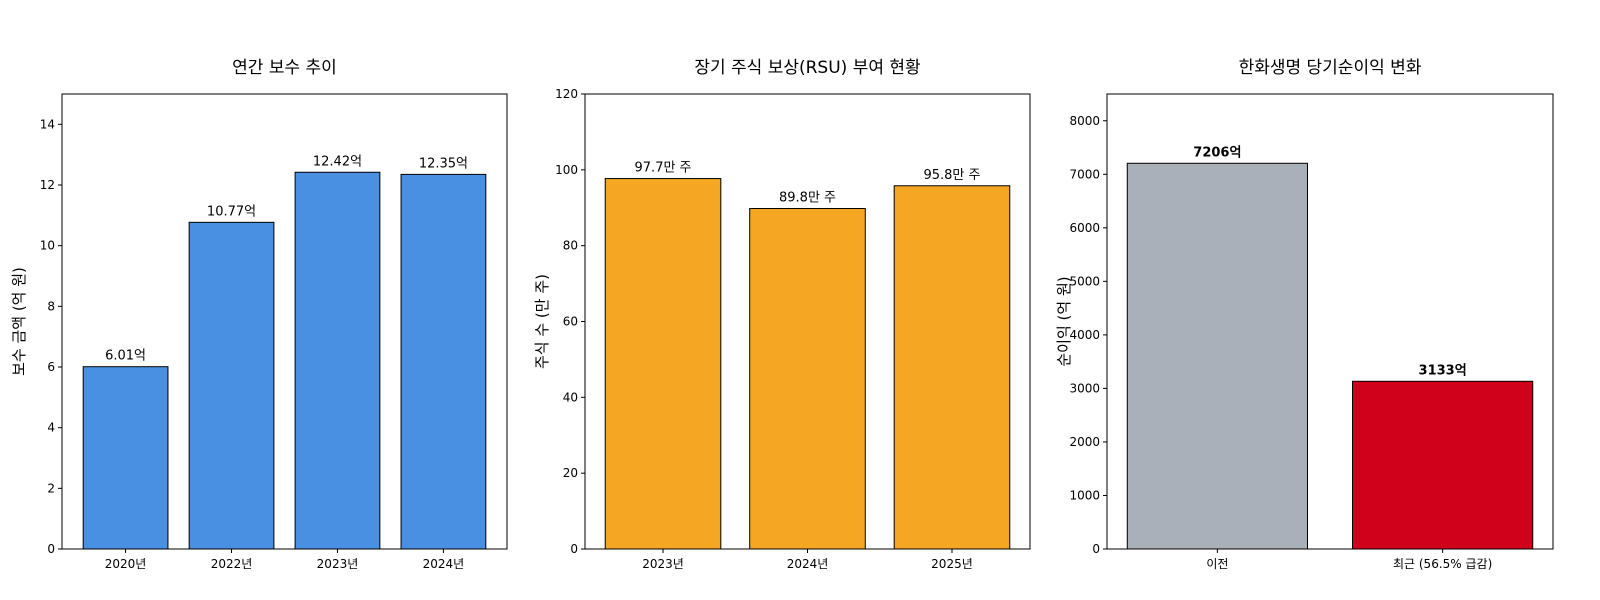 Image resolution: width=1600 pixels, height=600 pixels. What do you see at coordinates (807, 198) in the screenshot?
I see `data-label: 89.8만 주` at bounding box center [807, 198].